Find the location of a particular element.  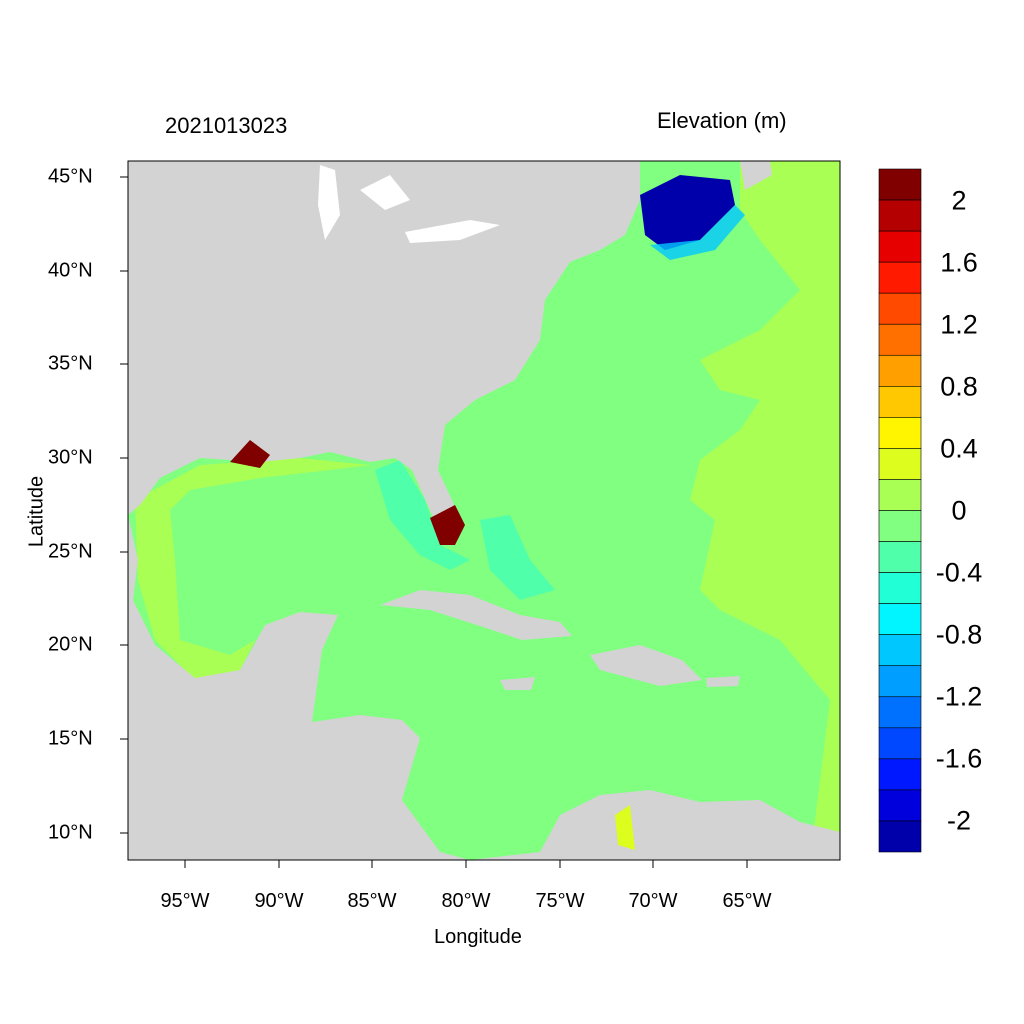

eastern-shelf-band is located at coordinates (765, 510).